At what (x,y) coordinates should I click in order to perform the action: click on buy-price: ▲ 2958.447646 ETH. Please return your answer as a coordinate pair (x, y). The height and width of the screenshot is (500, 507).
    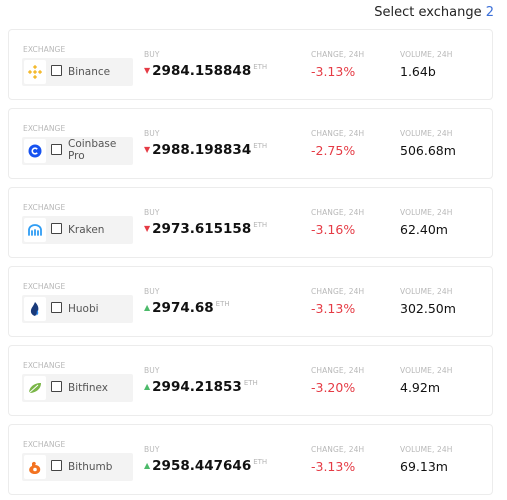
    Looking at the image, I should click on (206, 466).